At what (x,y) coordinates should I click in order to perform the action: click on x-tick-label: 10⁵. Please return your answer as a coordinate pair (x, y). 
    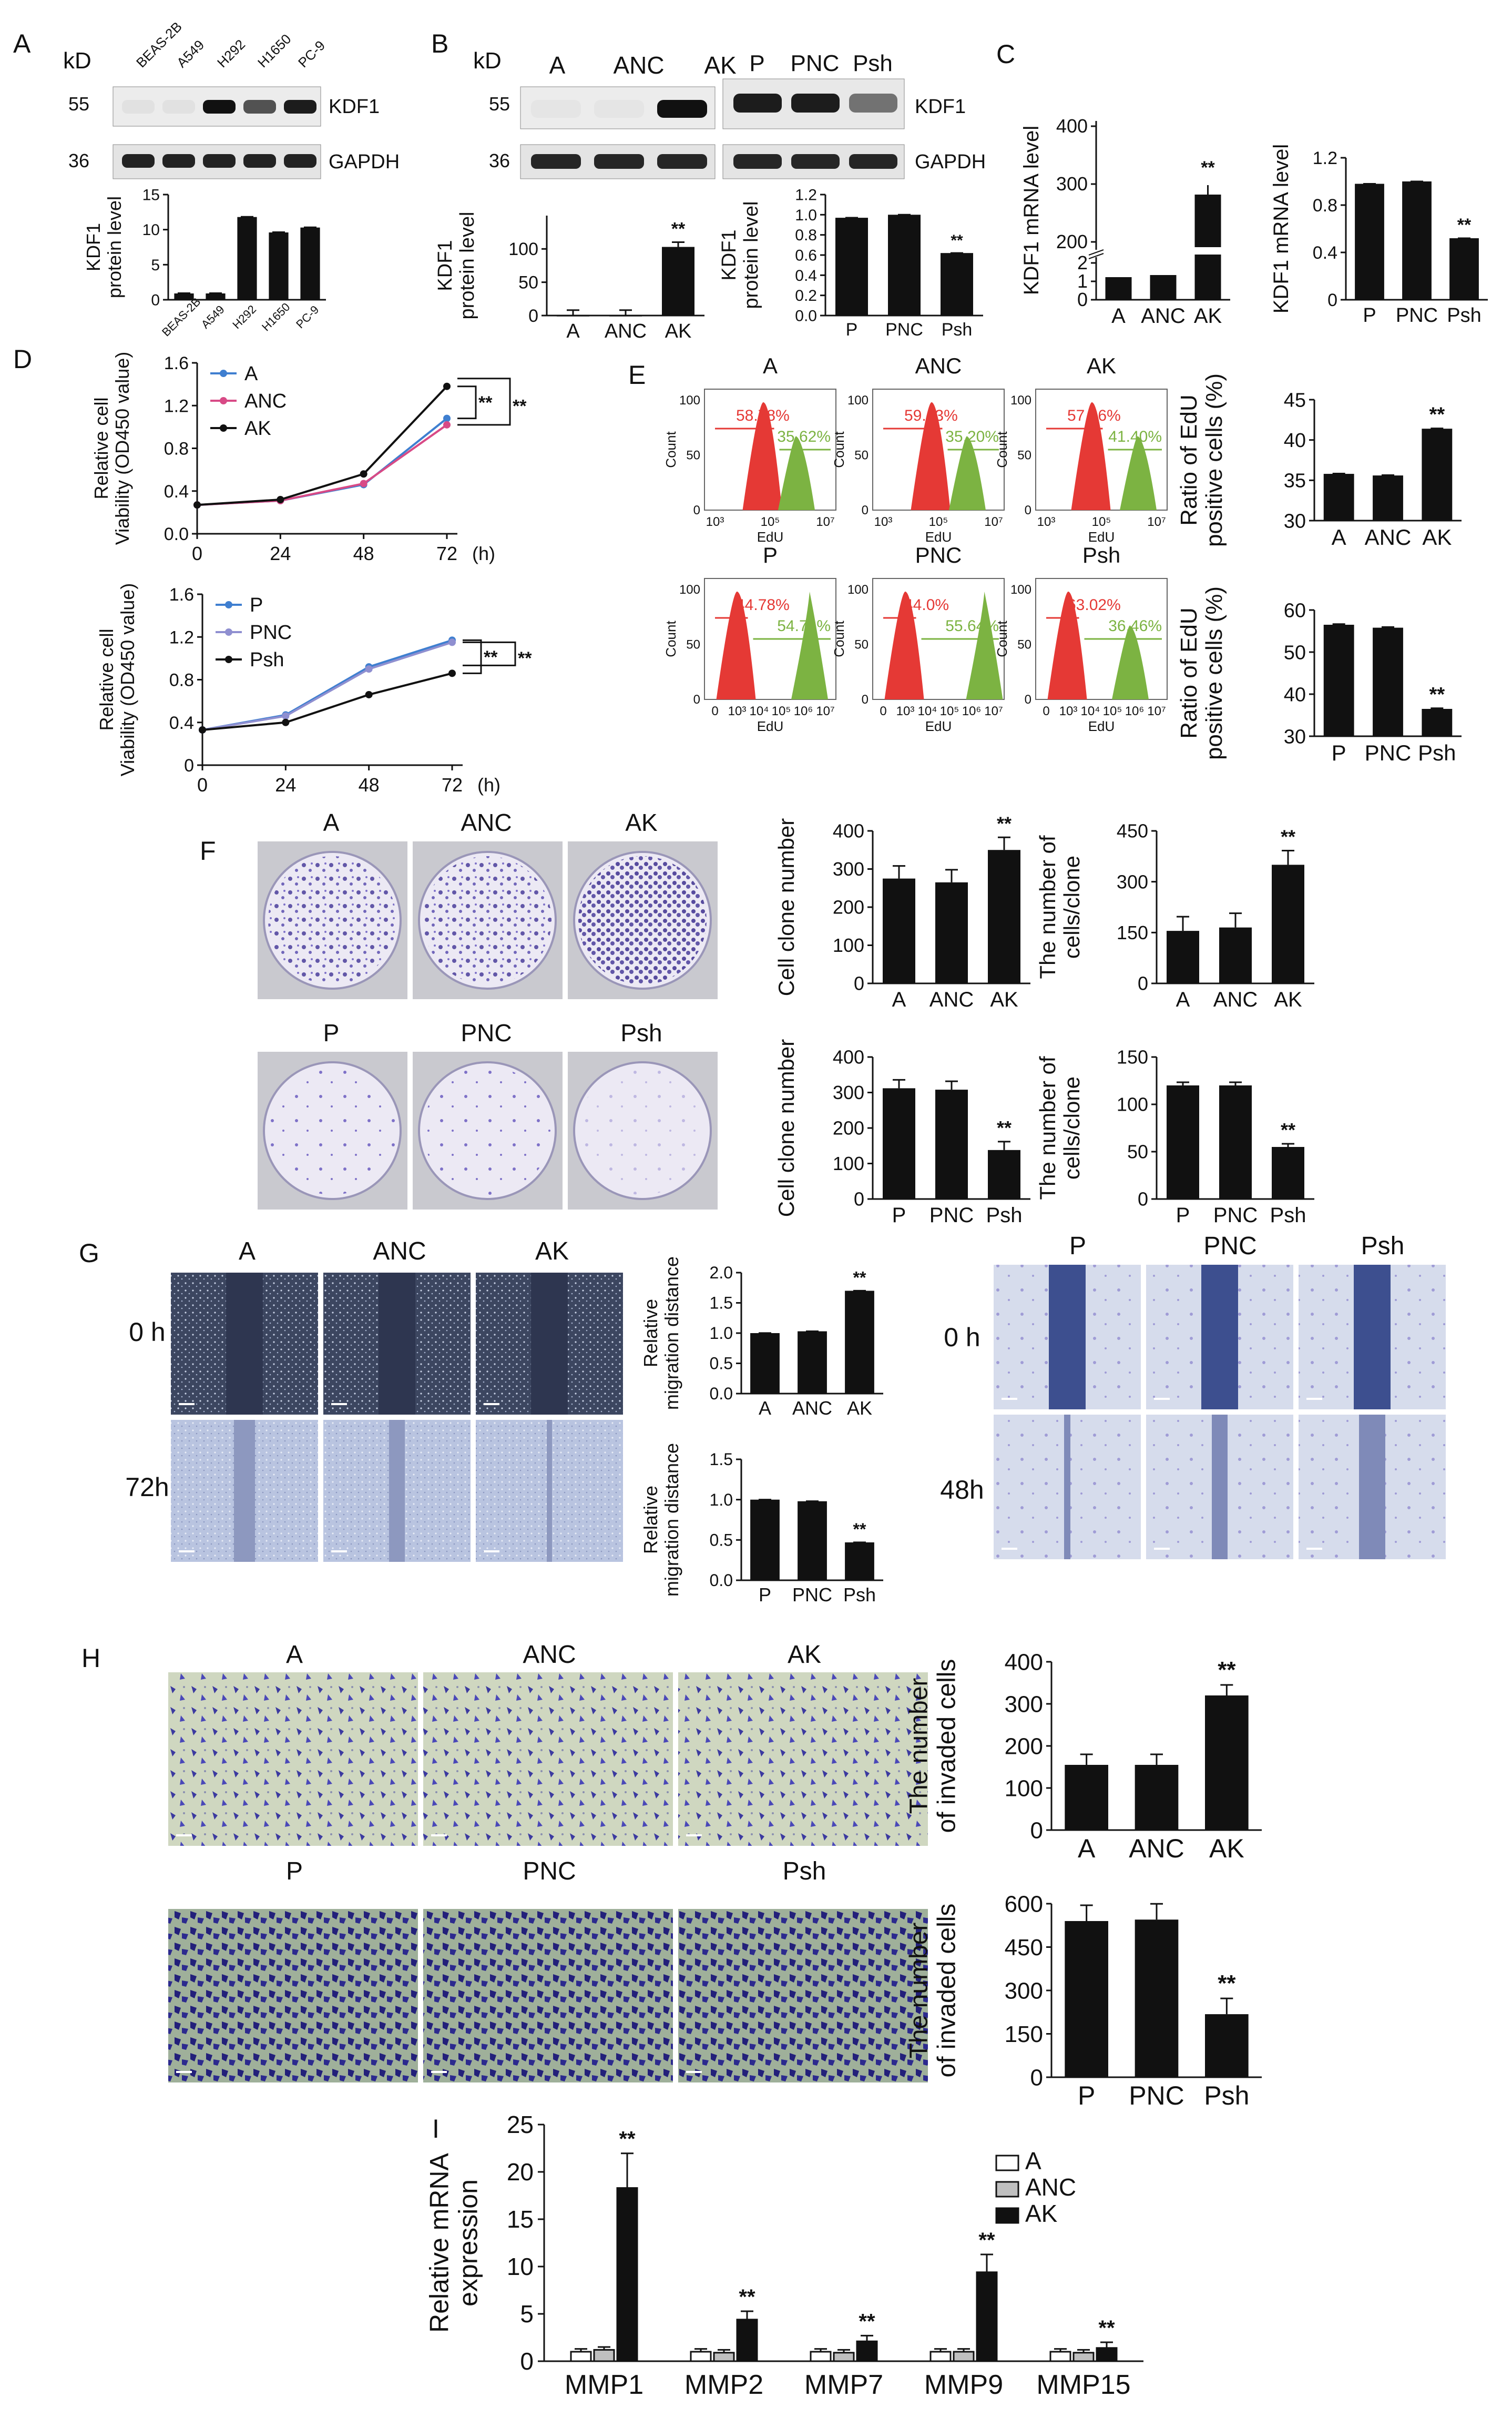
    Looking at the image, I should click on (1101, 522).